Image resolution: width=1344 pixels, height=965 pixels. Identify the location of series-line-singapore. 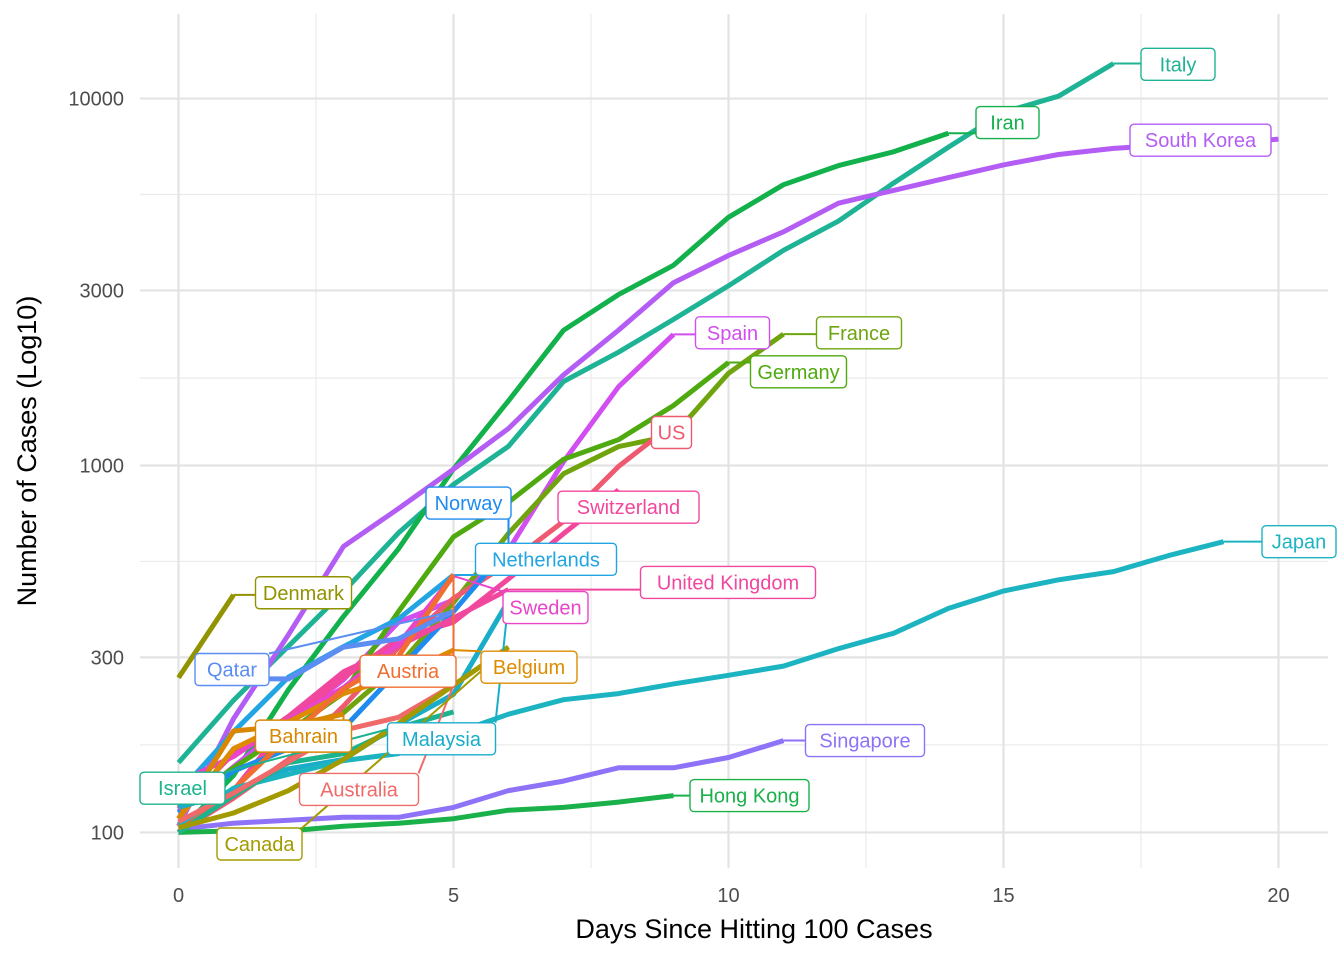
(481, 785).